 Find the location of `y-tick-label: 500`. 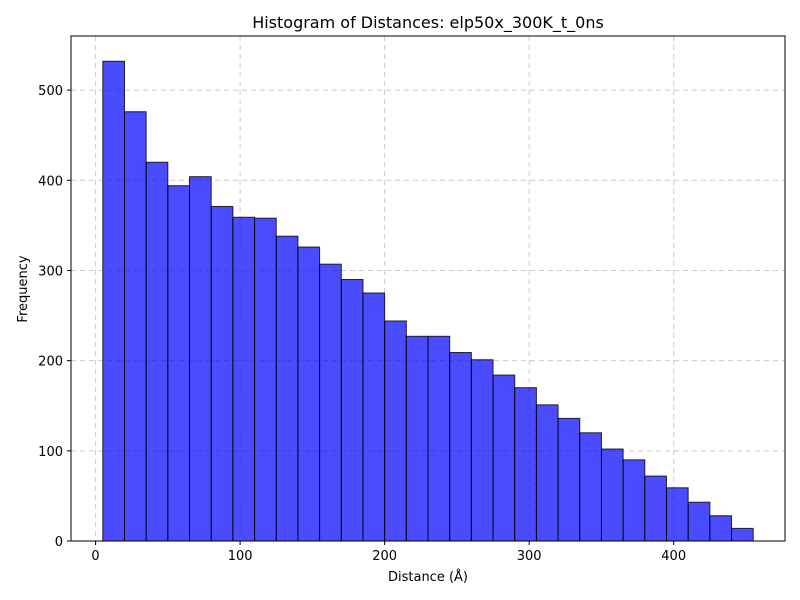

y-tick-label: 500 is located at coordinates (50, 91).